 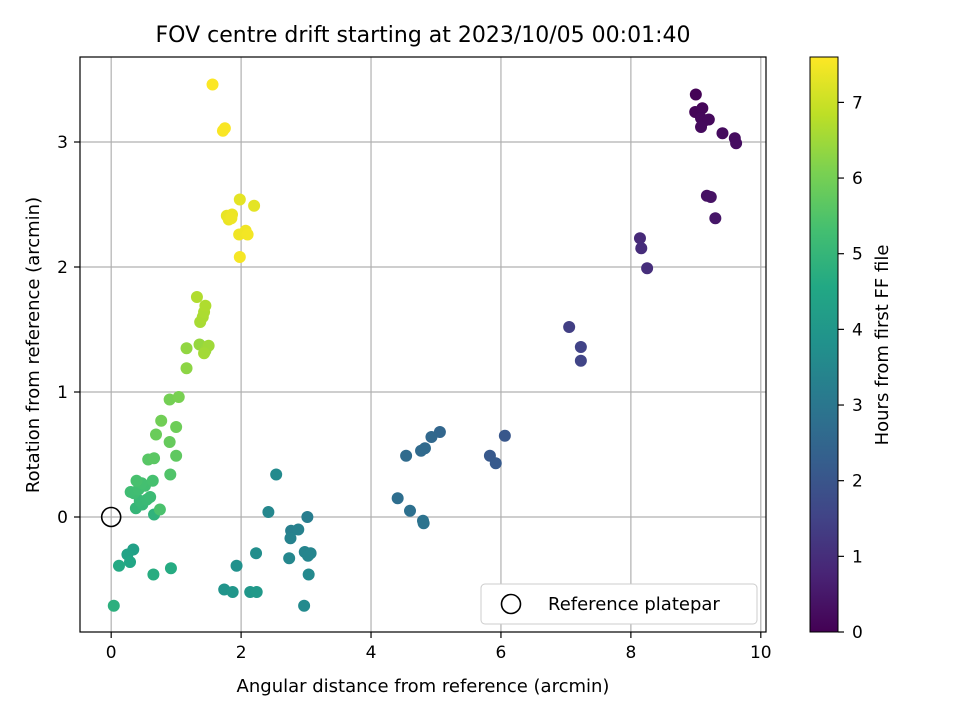 I want to click on x-tick-label: 2, so click(x=241, y=653).